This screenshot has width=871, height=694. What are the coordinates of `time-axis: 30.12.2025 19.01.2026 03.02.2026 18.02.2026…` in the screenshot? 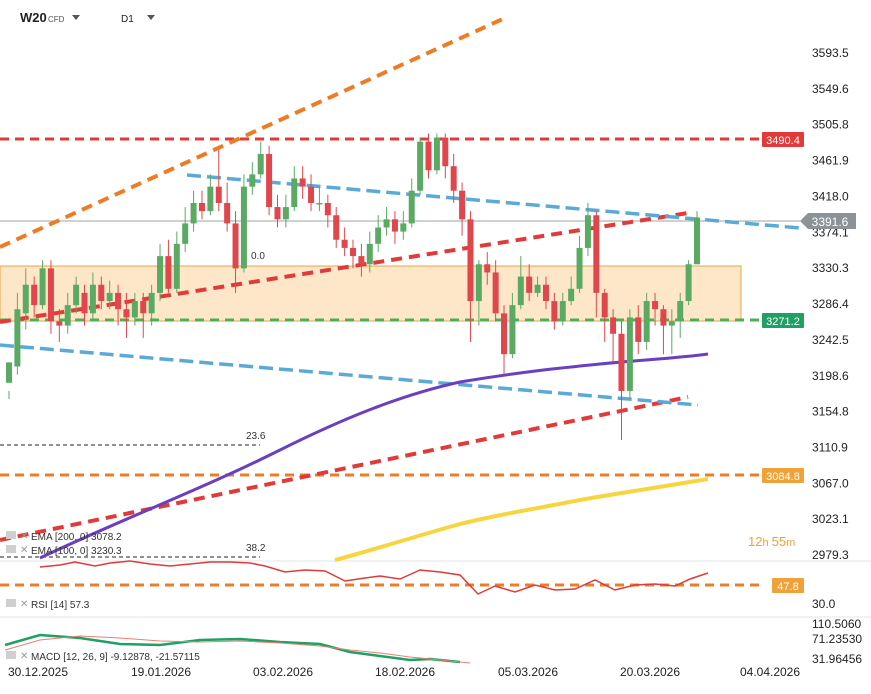 It's located at (404, 672).